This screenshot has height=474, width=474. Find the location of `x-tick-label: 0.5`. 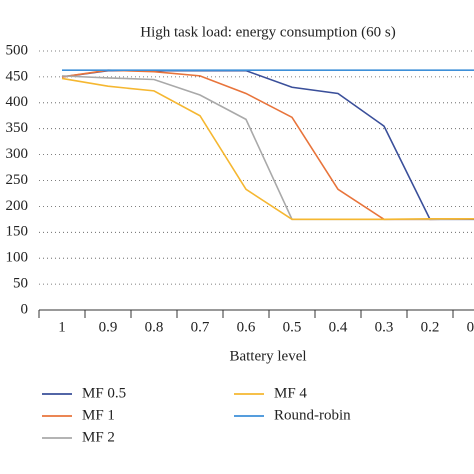

x-tick-label: 0.5 is located at coordinates (292, 327).